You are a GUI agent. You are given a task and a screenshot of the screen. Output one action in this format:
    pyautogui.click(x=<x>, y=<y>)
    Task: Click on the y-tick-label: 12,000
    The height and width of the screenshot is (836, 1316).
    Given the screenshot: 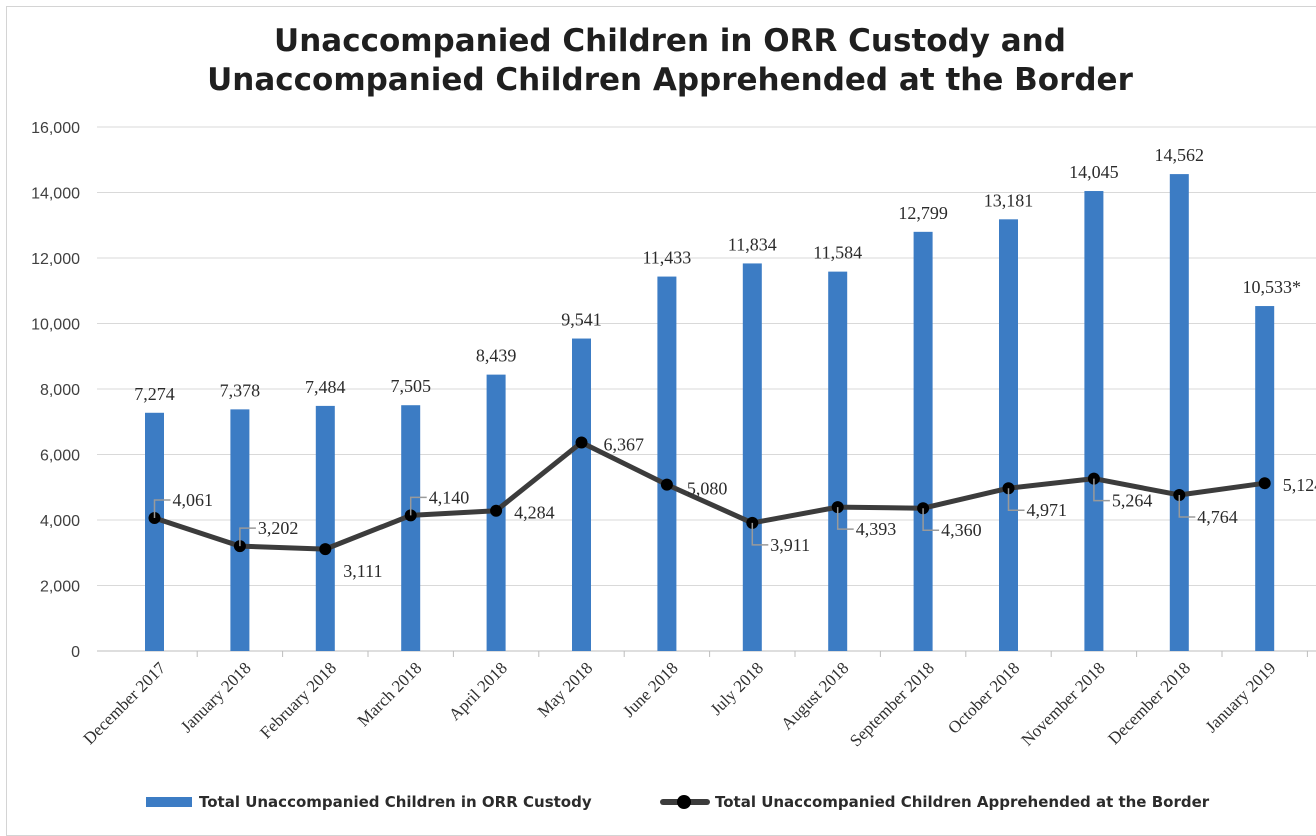 What is the action you would take?
    pyautogui.click(x=55, y=259)
    